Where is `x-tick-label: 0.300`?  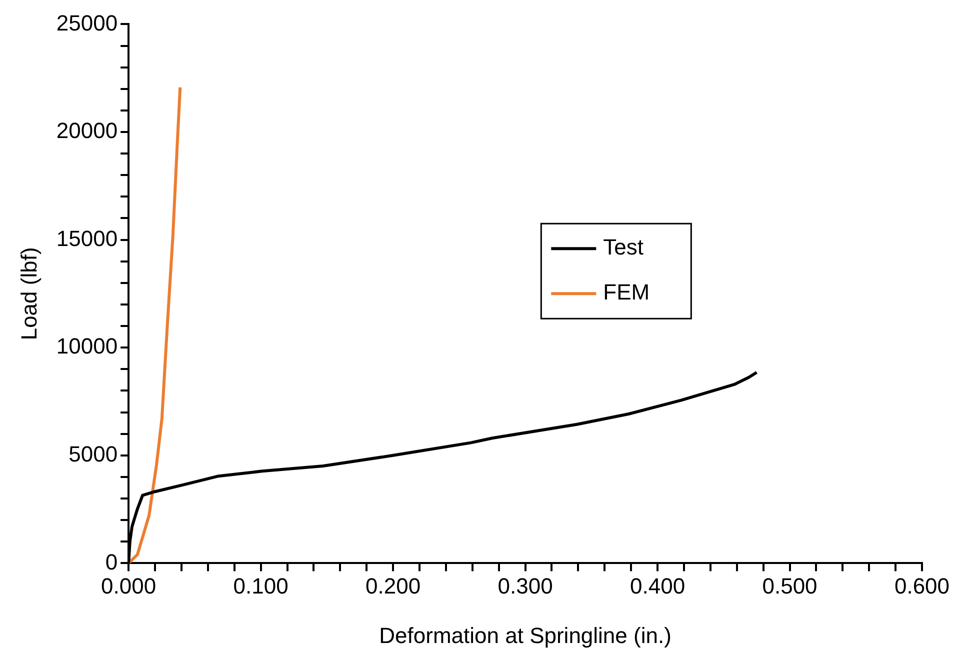
x-tick-label: 0.300 is located at coordinates (525, 585).